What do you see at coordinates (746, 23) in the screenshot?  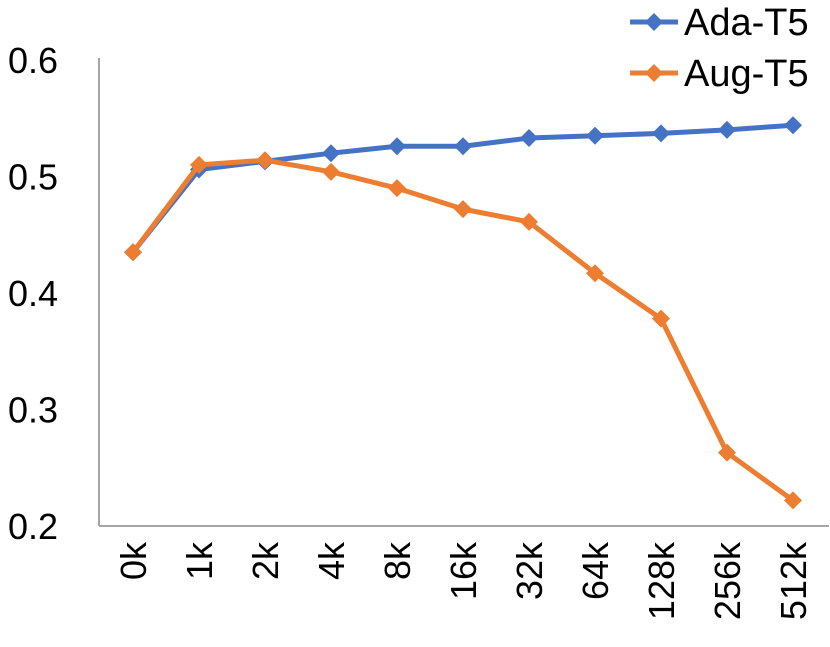 I see `legend-label: Ada-T5` at bounding box center [746, 23].